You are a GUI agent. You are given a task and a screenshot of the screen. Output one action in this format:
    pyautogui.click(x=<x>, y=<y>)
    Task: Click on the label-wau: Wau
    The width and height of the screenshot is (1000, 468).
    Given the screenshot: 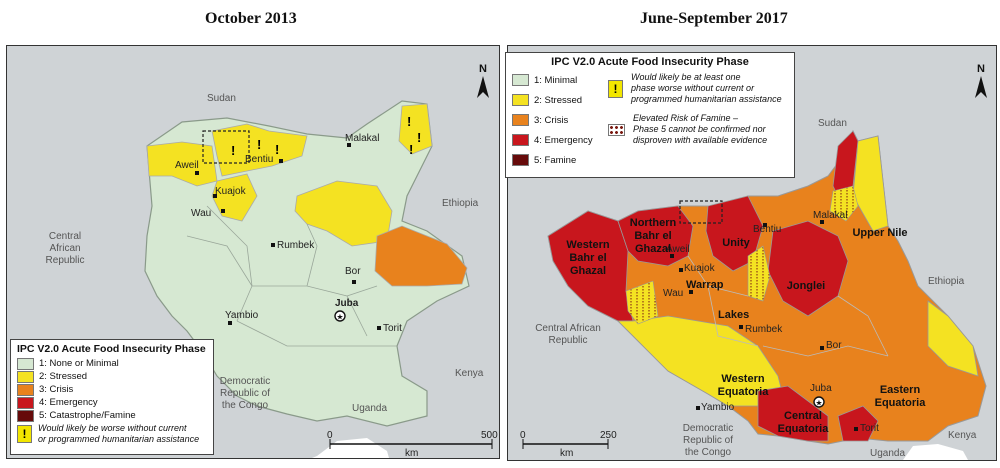 What is the action you would take?
    pyautogui.click(x=201, y=213)
    